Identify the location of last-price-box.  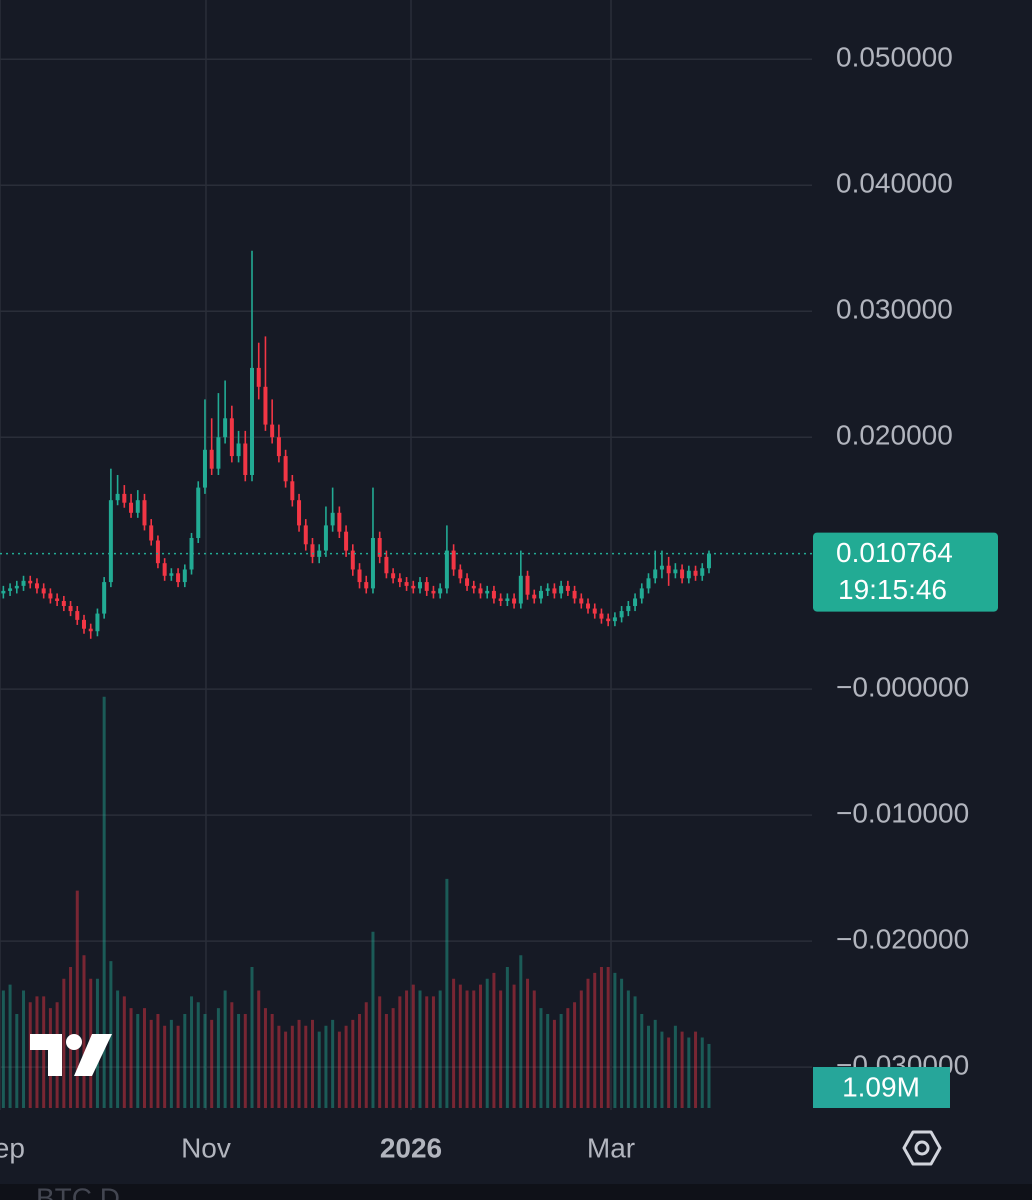
(905, 572).